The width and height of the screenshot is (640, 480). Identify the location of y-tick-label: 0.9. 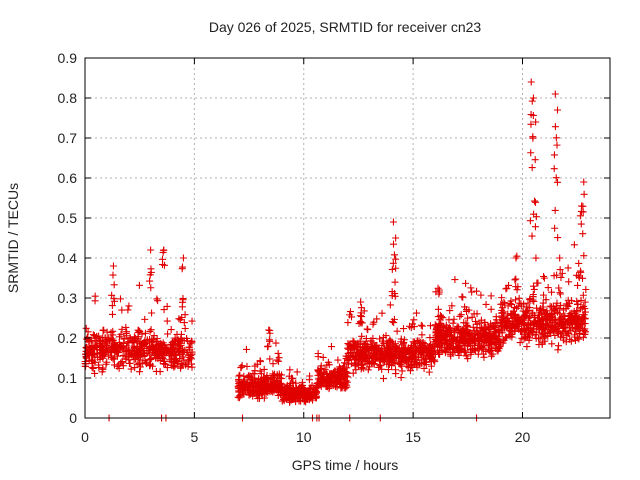
(68, 58).